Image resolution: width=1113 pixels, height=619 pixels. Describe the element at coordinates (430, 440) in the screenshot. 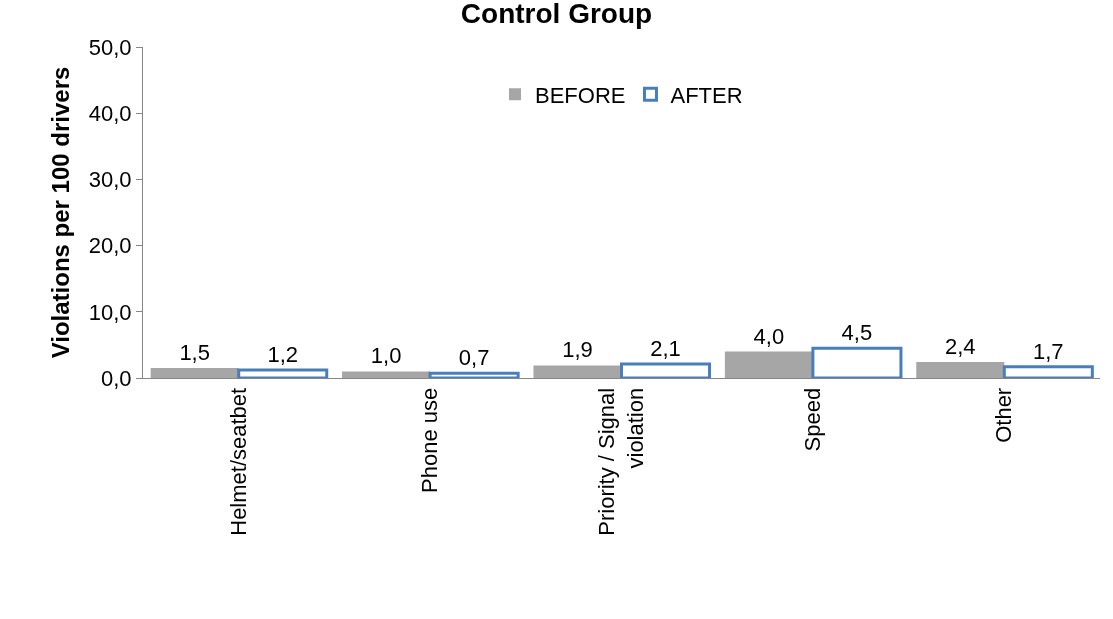

I see `x-tick-label: Phone use` at that location.